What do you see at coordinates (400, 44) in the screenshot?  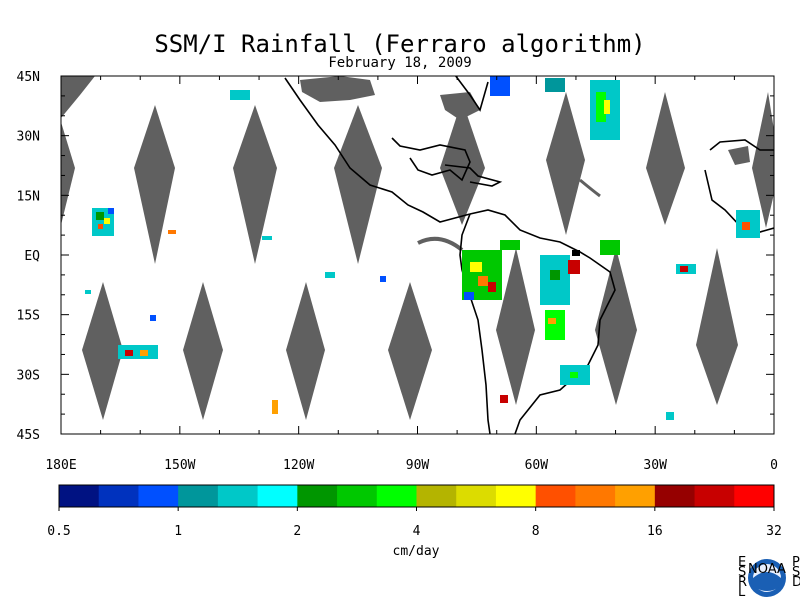 I see `chart-title: SSM/I Rainfall (Ferraro algorithm)` at bounding box center [400, 44].